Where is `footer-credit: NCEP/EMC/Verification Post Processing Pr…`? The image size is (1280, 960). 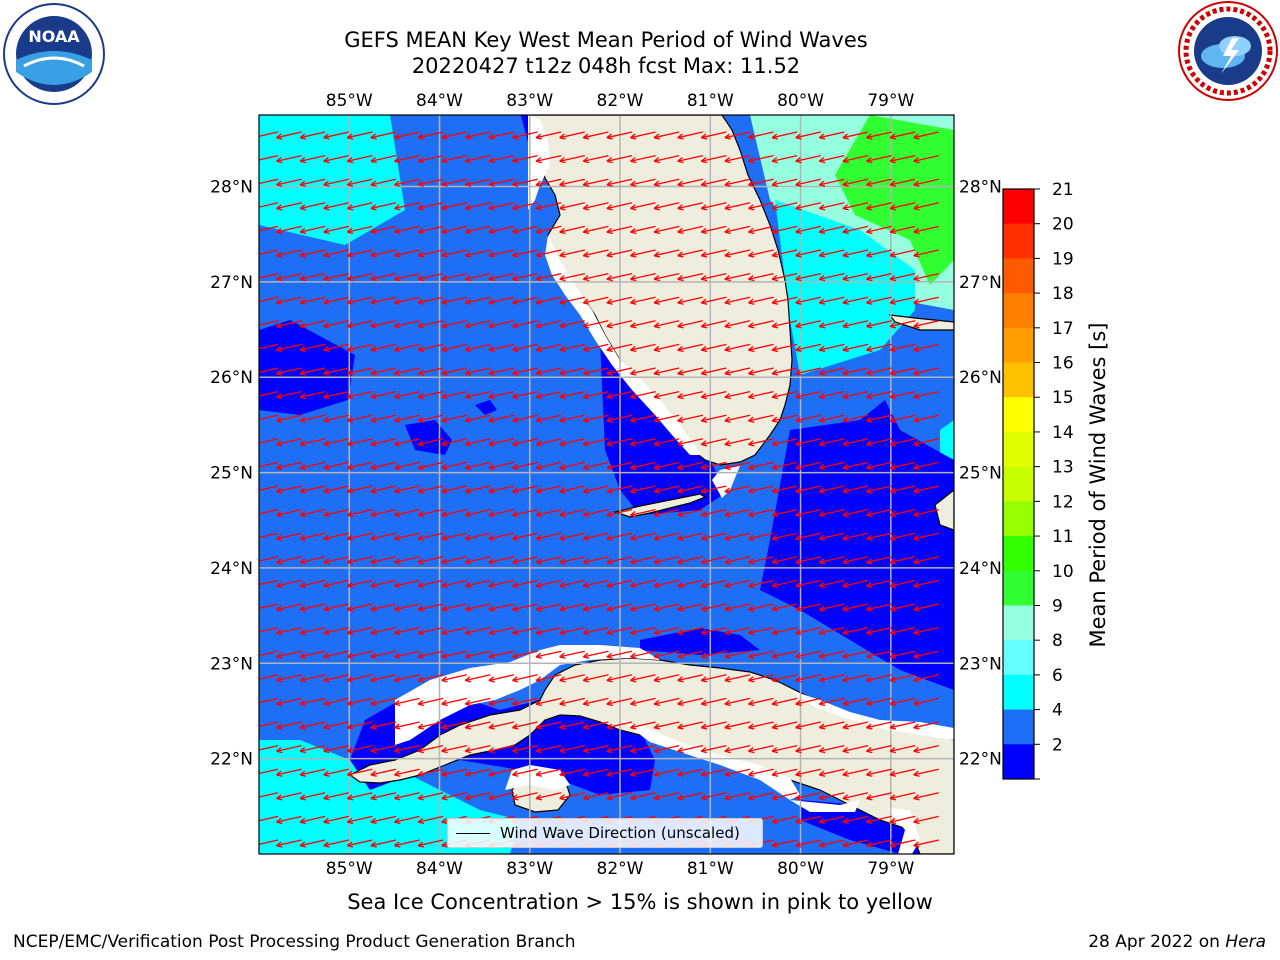
footer-credit: NCEP/EMC/Verification Post Processing Pr… is located at coordinates (294, 942).